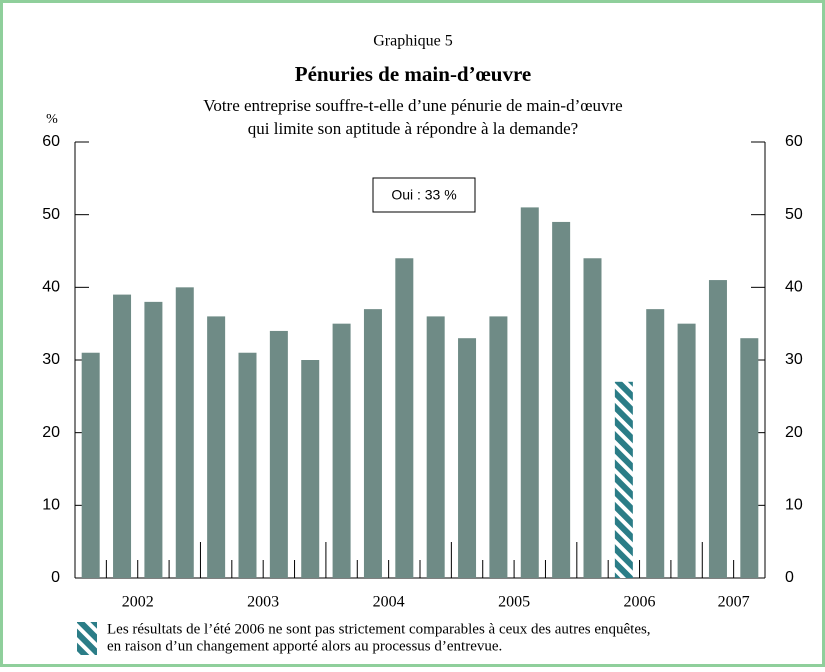  What do you see at coordinates (794, 214) in the screenshot?
I see `y2-tick-label: 50` at bounding box center [794, 214].